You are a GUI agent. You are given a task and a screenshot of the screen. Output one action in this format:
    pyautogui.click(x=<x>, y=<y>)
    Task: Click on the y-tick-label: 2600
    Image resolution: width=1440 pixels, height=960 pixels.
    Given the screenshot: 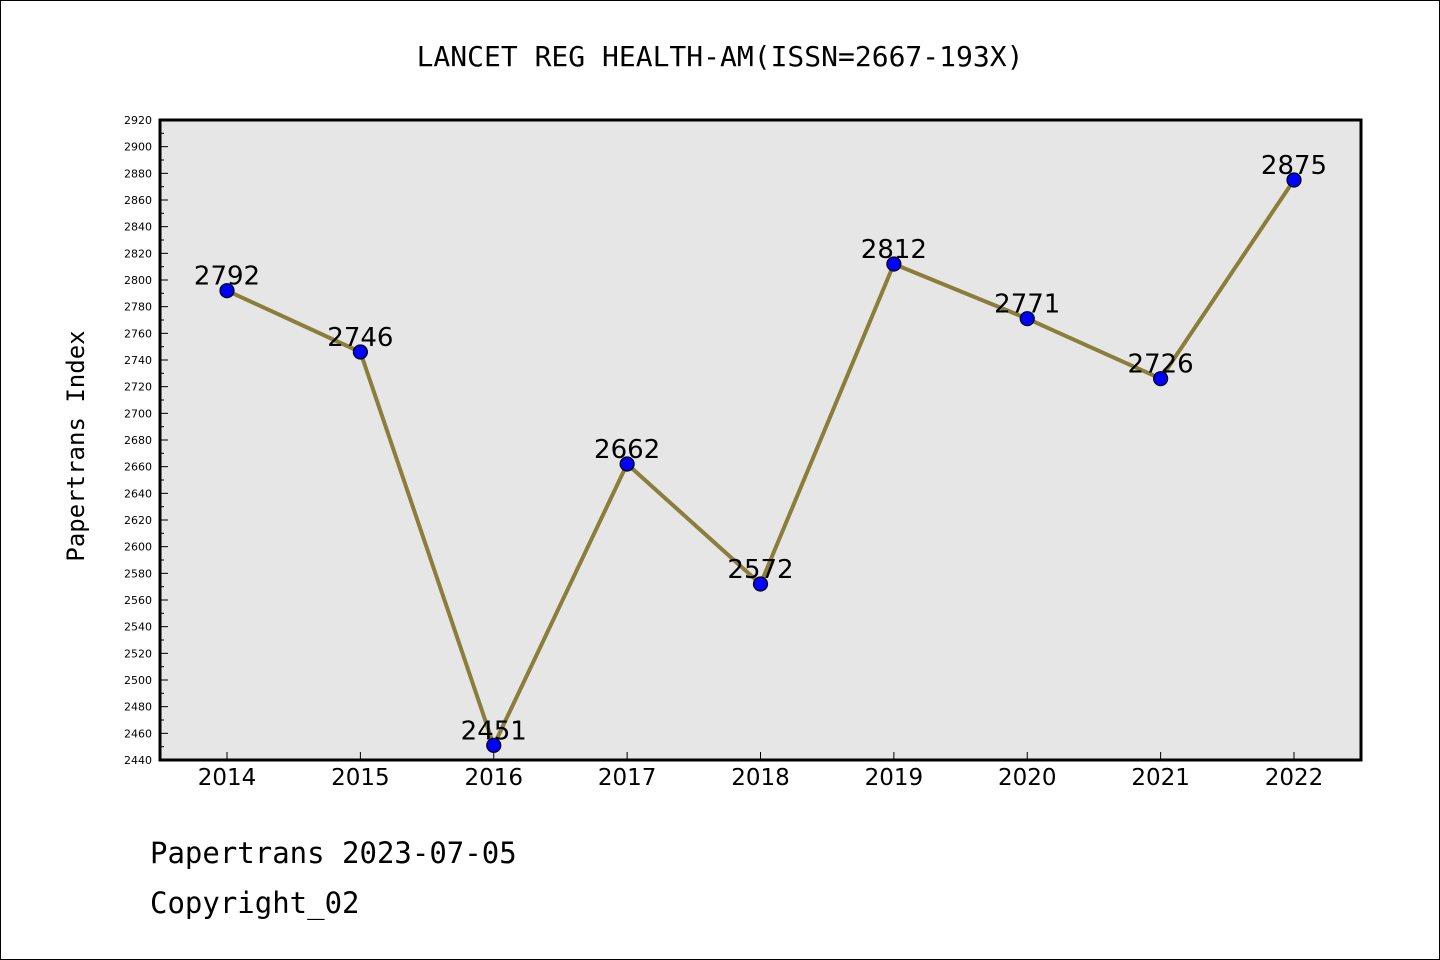 What is the action you would take?
    pyautogui.click(x=138, y=547)
    